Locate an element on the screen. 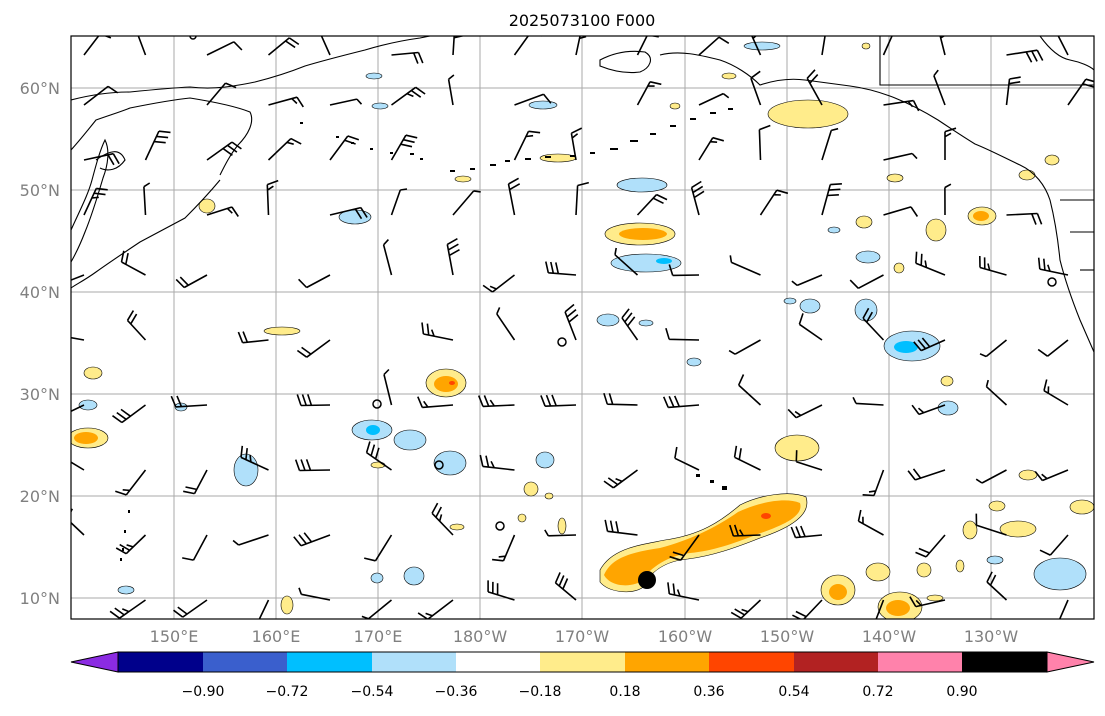  map-title: 2025073100 F000 is located at coordinates (582, 20).